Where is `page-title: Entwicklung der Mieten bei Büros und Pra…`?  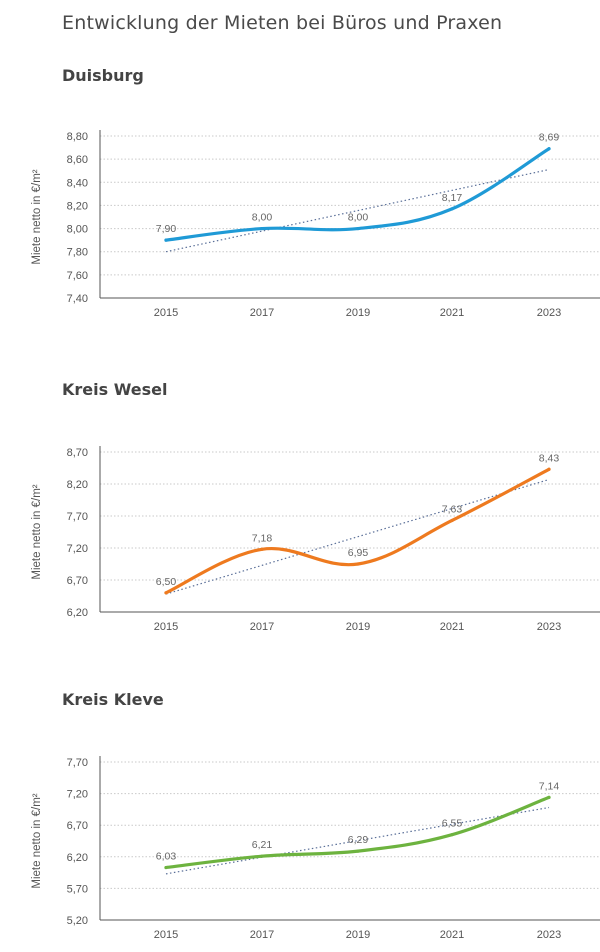
page-title: Entwicklung der Mieten bei Büros und Pra… is located at coordinates (282, 23).